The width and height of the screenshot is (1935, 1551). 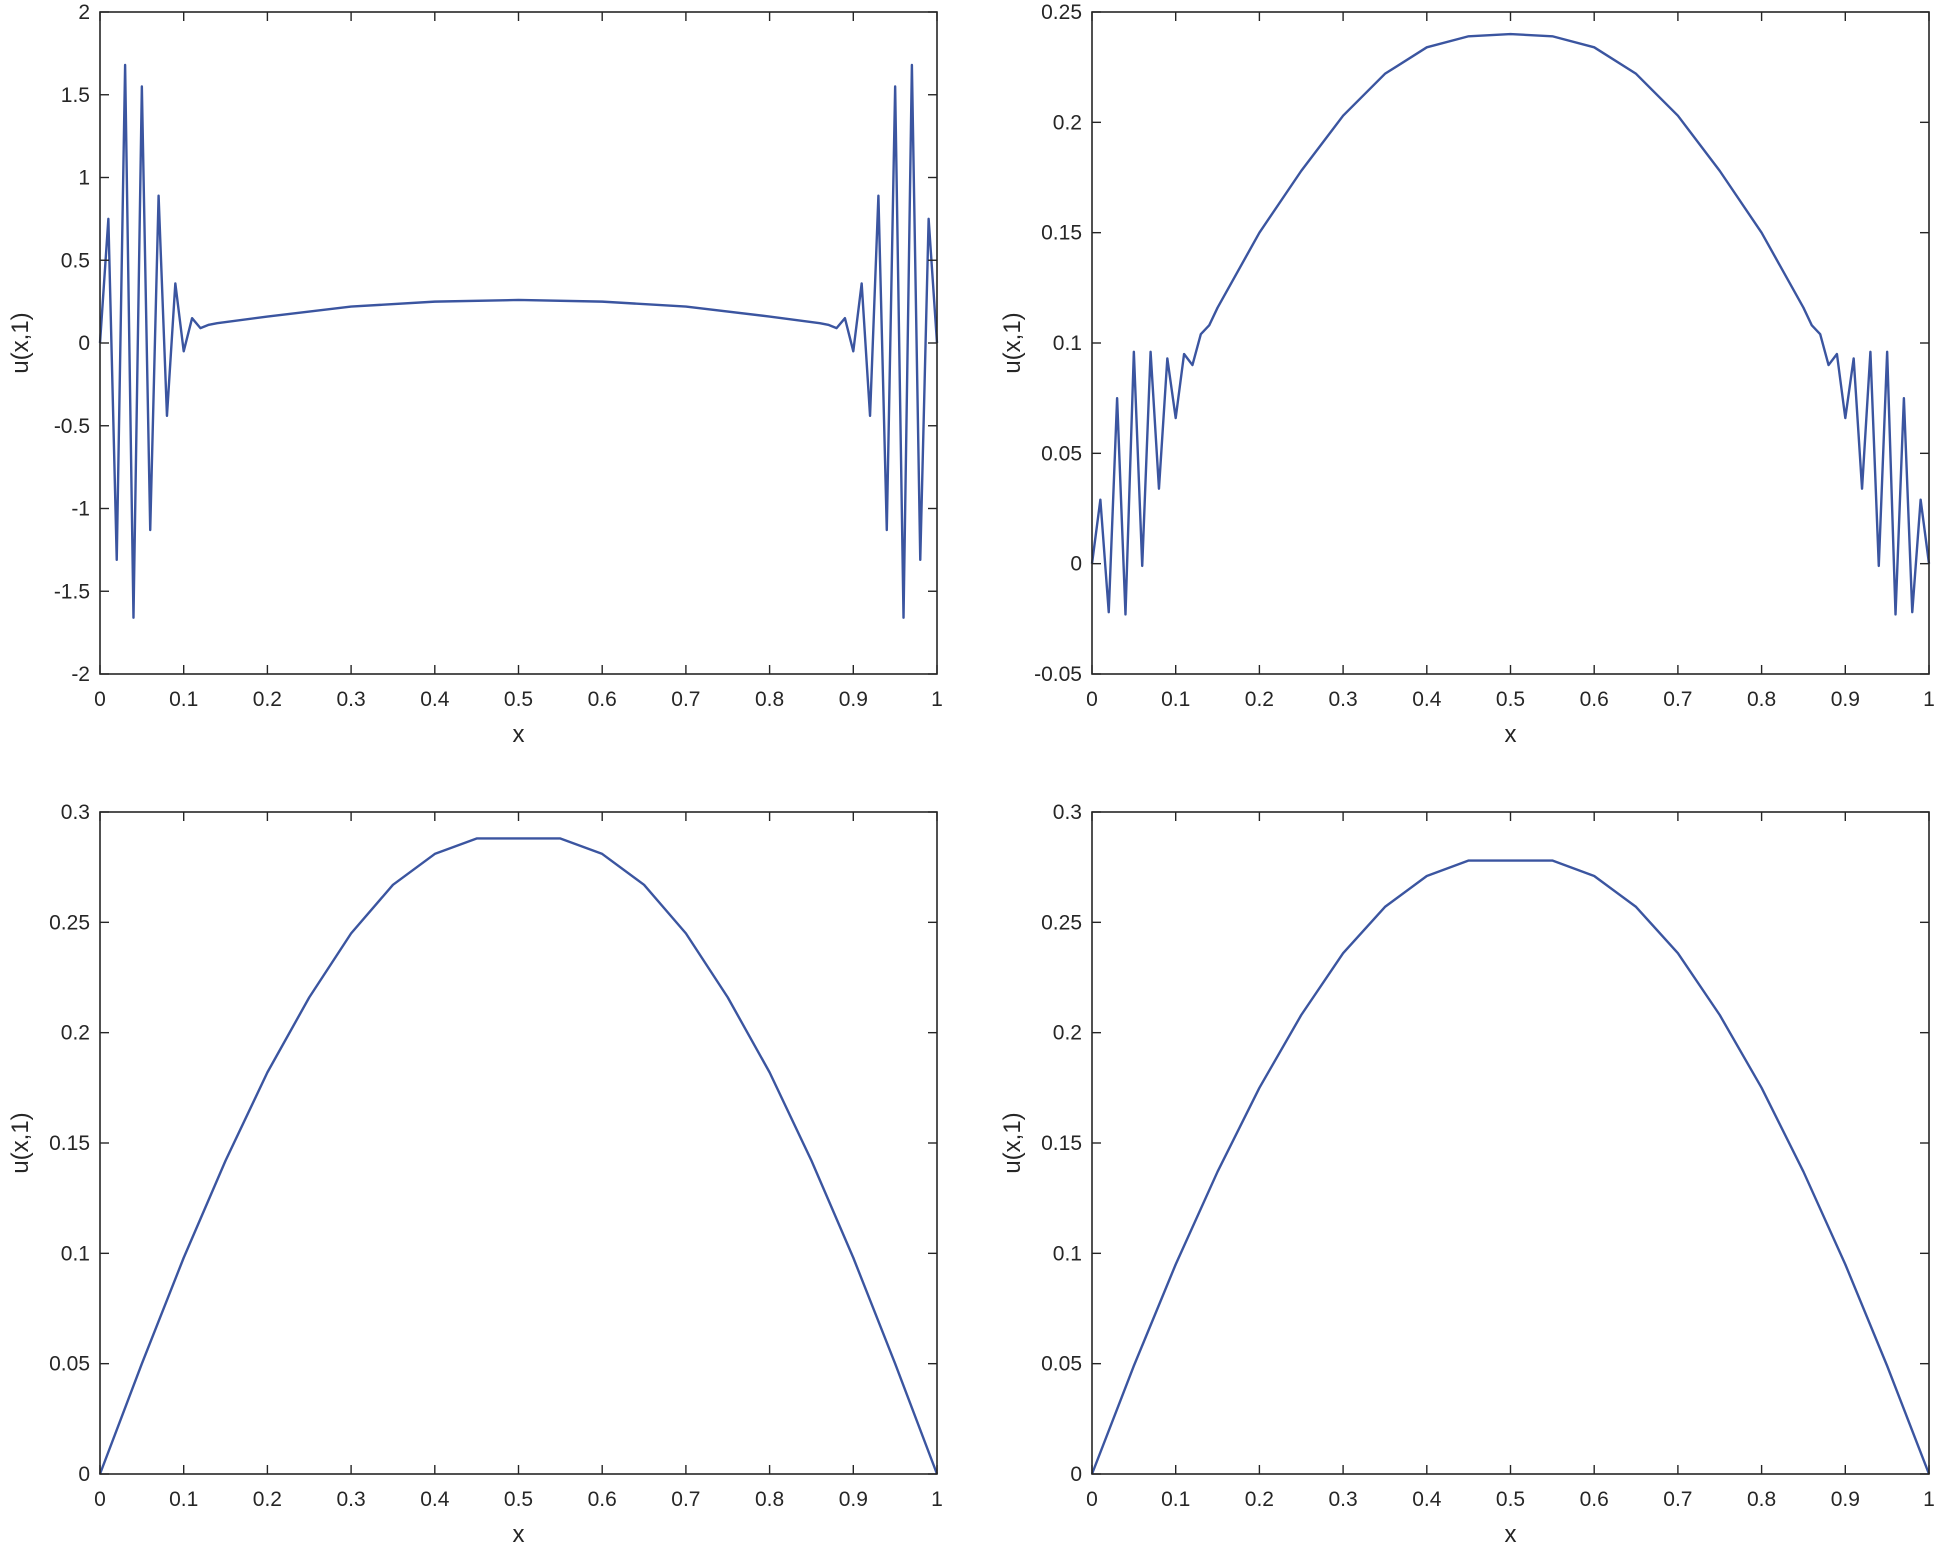 What do you see at coordinates (84, 12) in the screenshot?
I see `y-tick-label: 2` at bounding box center [84, 12].